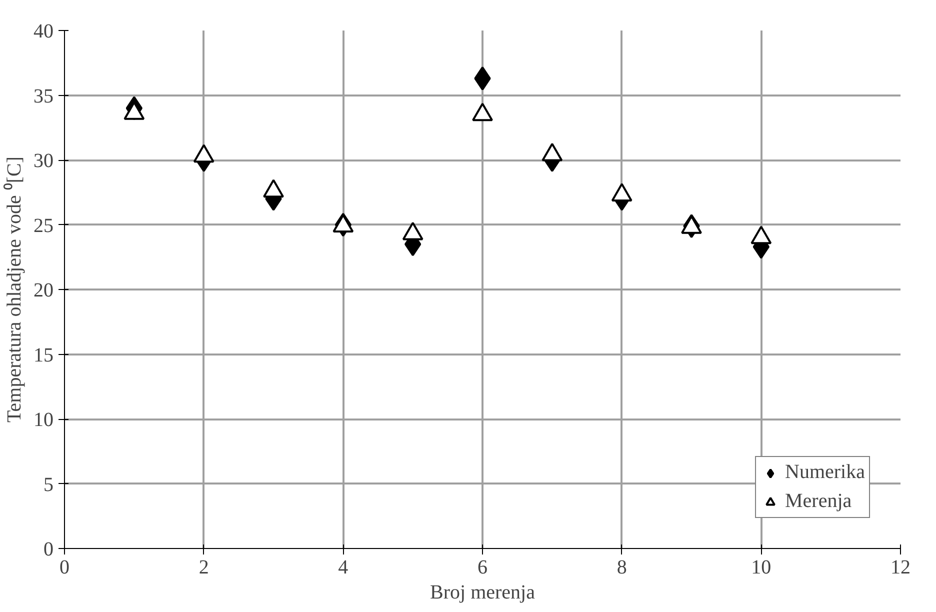  What do you see at coordinates (900, 567) in the screenshot?
I see `x-tick-label: 12` at bounding box center [900, 567].